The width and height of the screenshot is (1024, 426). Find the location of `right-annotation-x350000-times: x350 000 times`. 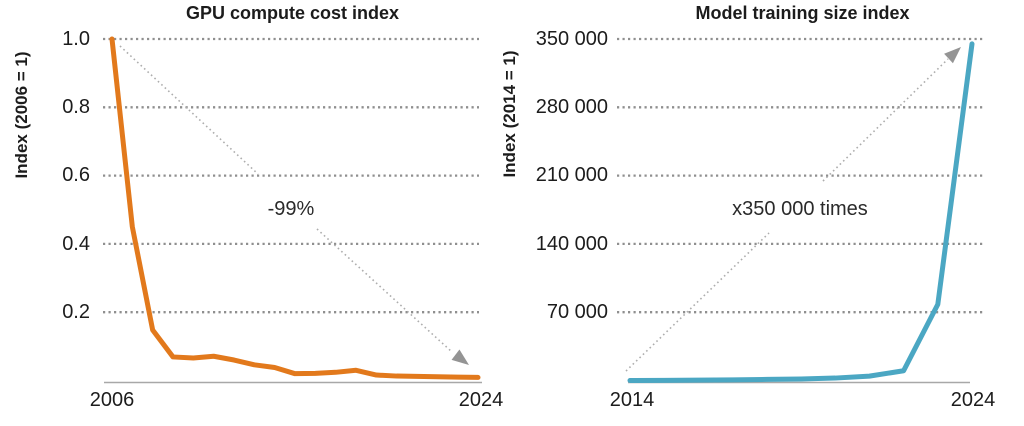

right-annotation-x350000-times: x350 000 times is located at coordinates (800, 209).